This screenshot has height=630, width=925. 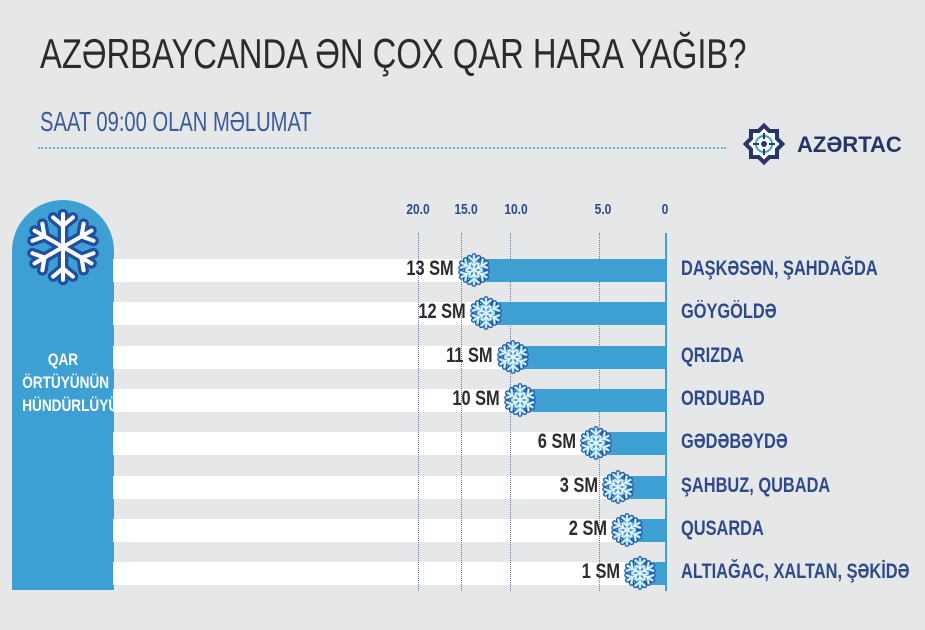 I want to click on place-label: ORDUBAD, so click(x=723, y=398).